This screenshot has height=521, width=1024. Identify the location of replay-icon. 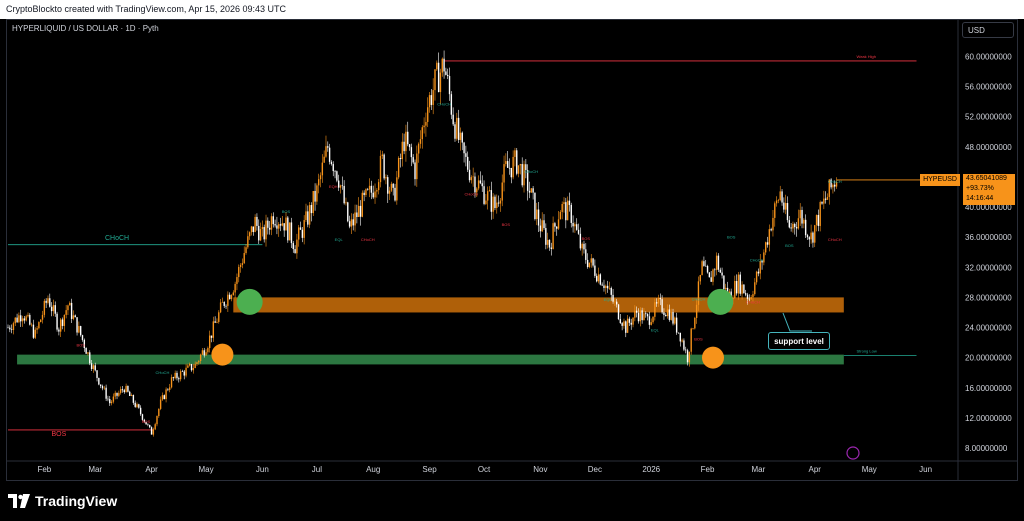
(853, 453).